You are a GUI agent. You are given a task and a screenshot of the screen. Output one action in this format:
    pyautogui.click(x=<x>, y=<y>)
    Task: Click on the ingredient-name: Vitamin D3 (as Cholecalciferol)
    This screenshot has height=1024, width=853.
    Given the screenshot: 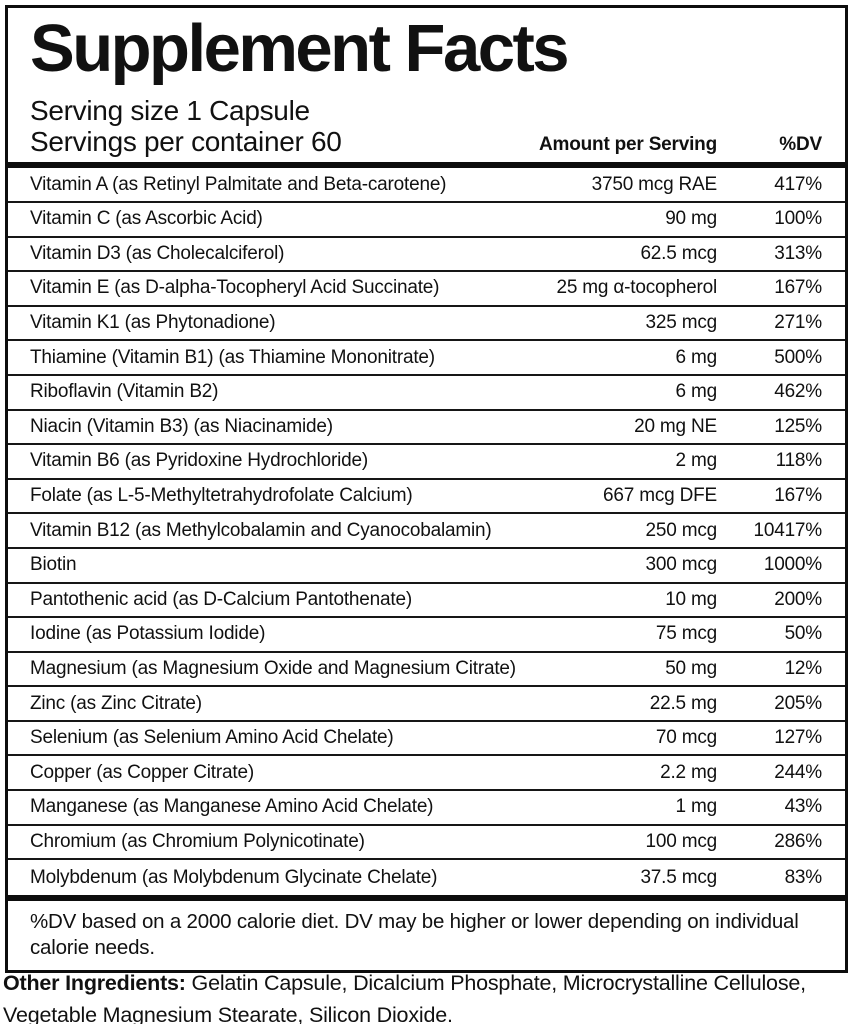 What is the action you would take?
    pyautogui.click(x=157, y=253)
    